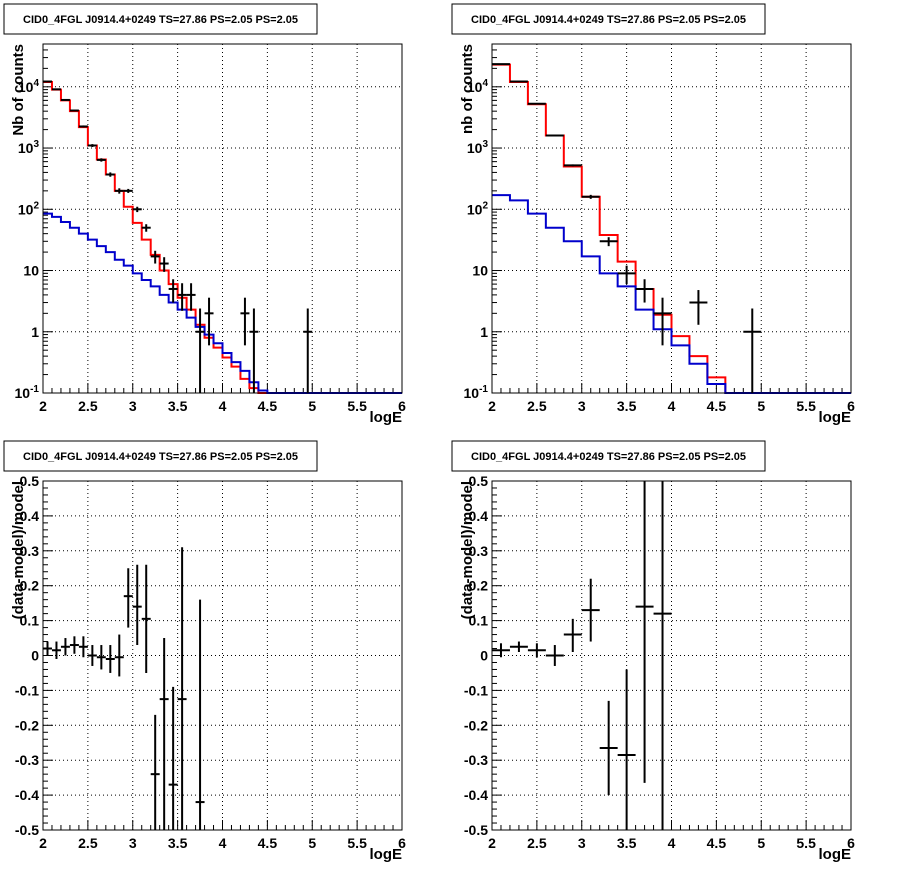 This screenshot has width=898, height=875. What do you see at coordinates (27, 392) in the screenshot?
I see `y-tick-label: 10⁻¹` at bounding box center [27, 392].